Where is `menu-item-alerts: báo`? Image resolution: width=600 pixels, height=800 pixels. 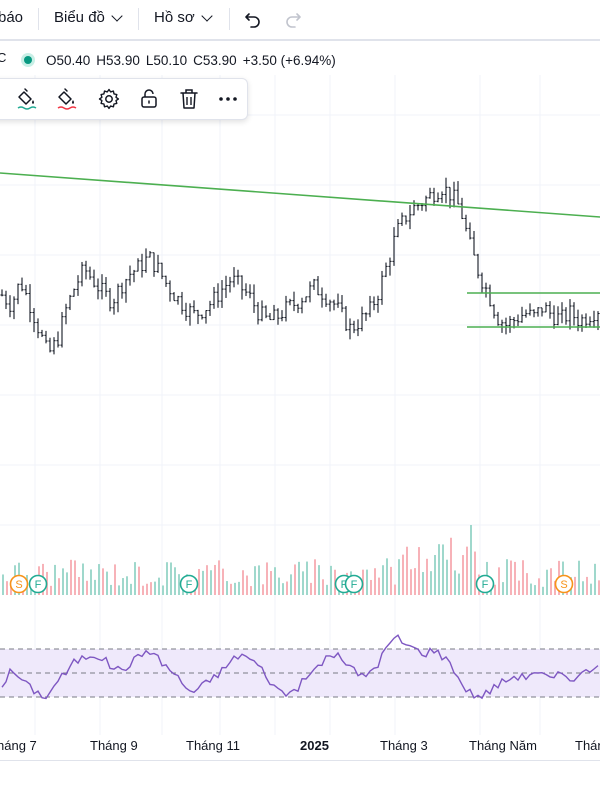
menu-item-alerts: báo is located at coordinates (11, 17).